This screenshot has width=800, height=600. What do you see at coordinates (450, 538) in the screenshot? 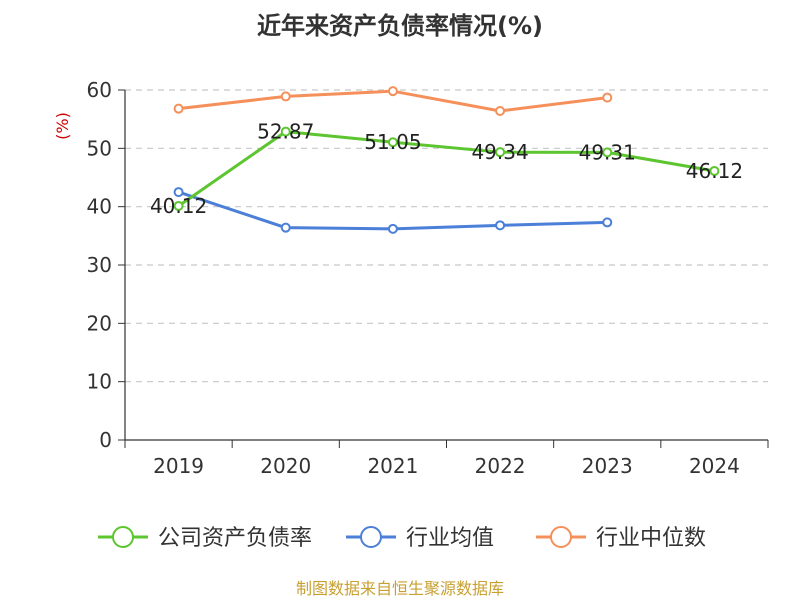
I see `legend-label: 行业均值` at bounding box center [450, 538].